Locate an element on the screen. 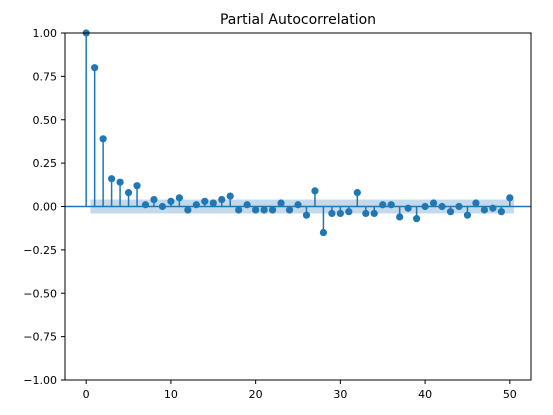  y-tick-label: −0.75 is located at coordinates (40, 337).